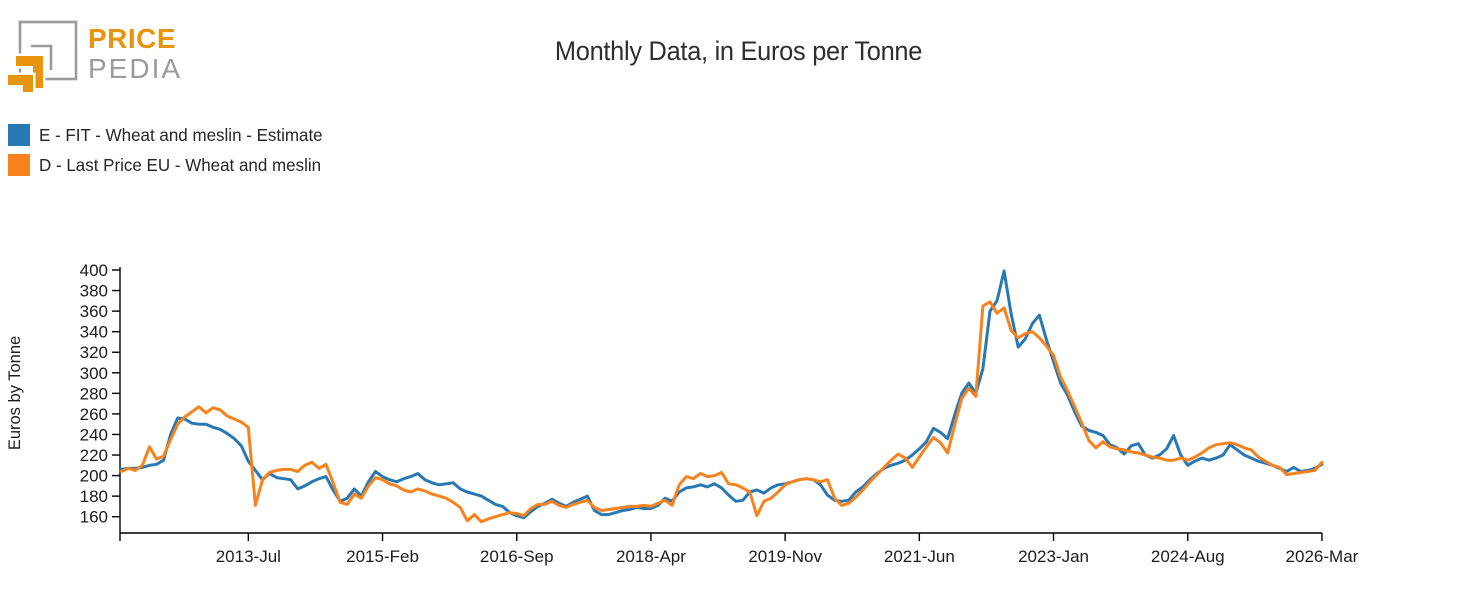  Describe the element at coordinates (382, 556) in the screenshot. I see `x-axis-tick-label: 2015-Feb` at that location.